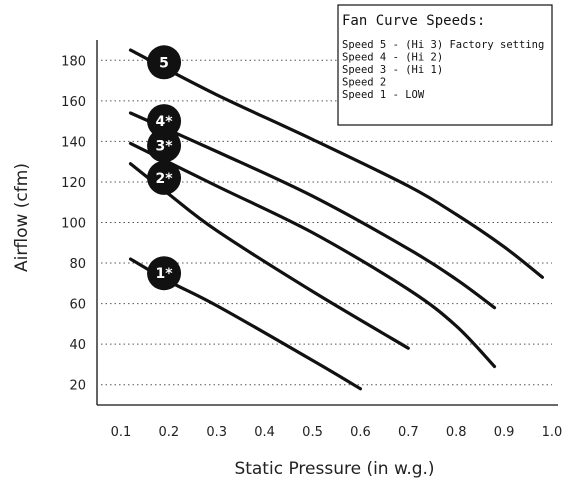 This screenshot has height=483, width=564. I want to click on y-tick-label: 100, so click(73, 224).